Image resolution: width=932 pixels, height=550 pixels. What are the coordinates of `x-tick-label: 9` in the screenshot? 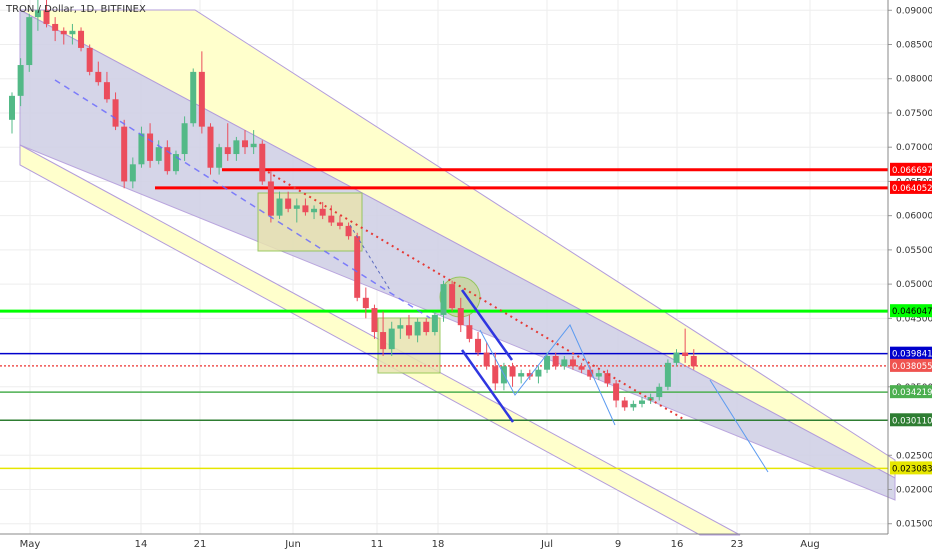 It's located at (618, 544).